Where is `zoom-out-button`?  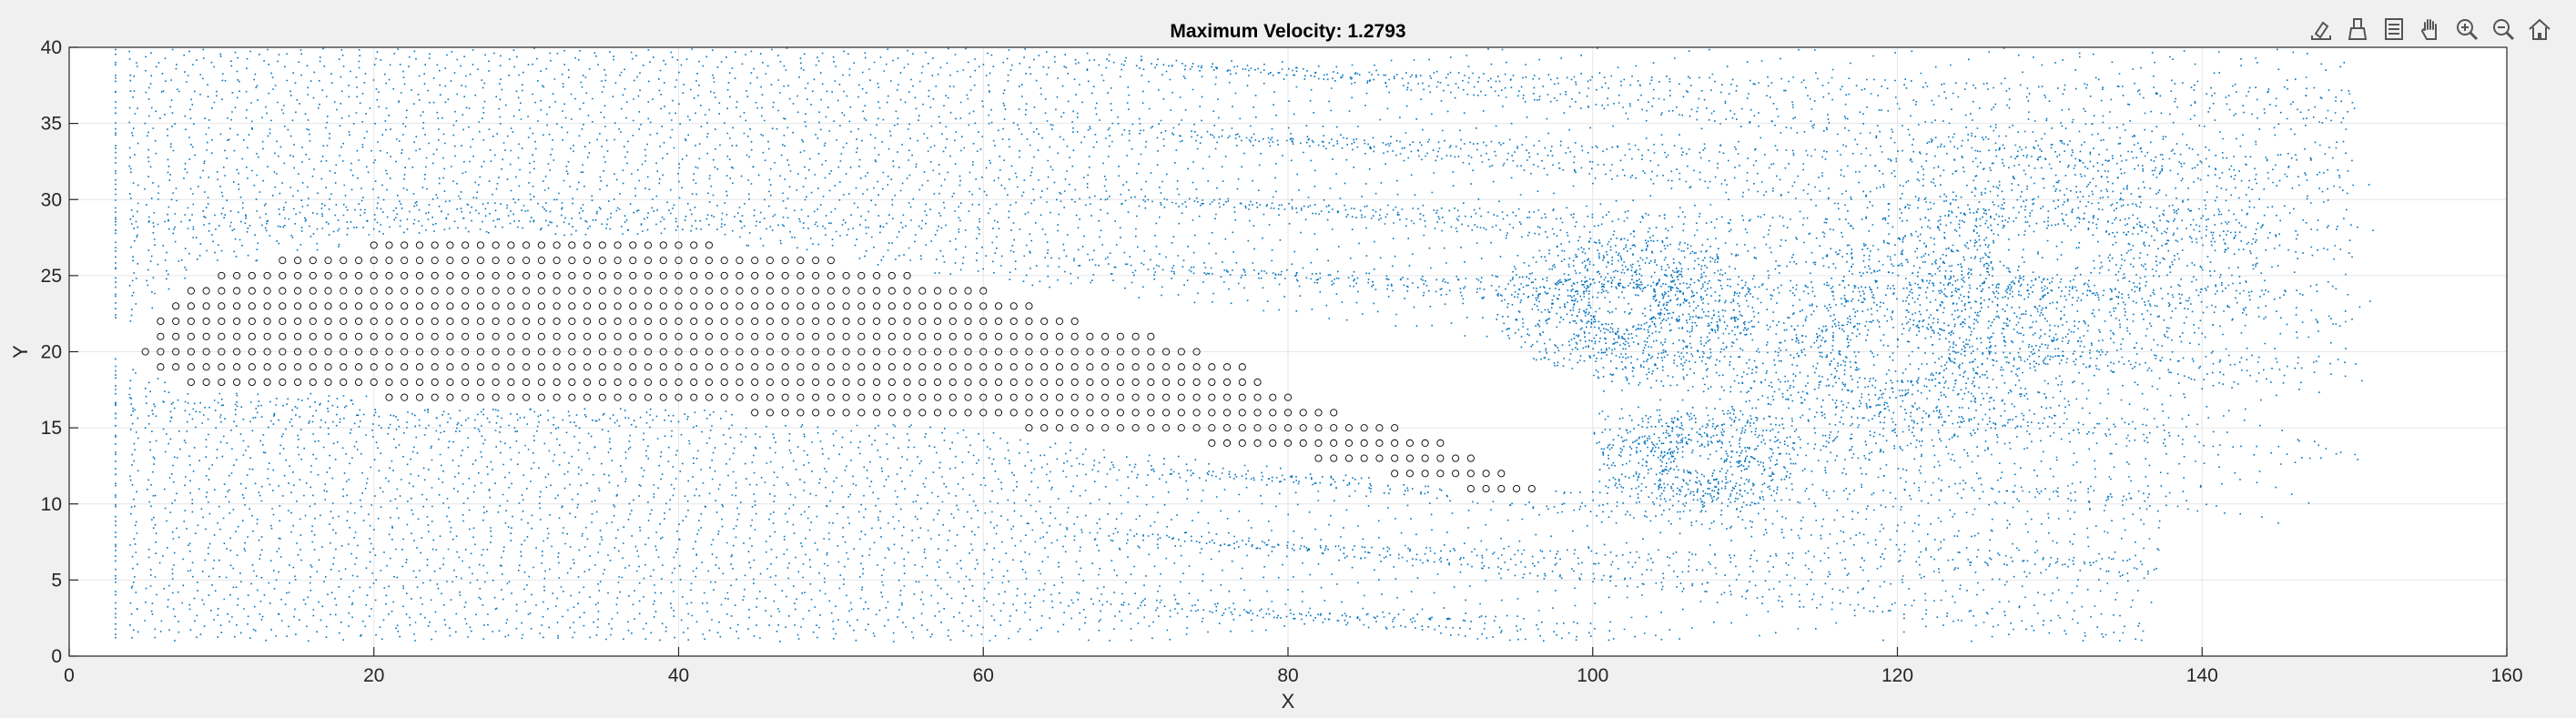
zoom-out-button is located at coordinates (2503, 30).